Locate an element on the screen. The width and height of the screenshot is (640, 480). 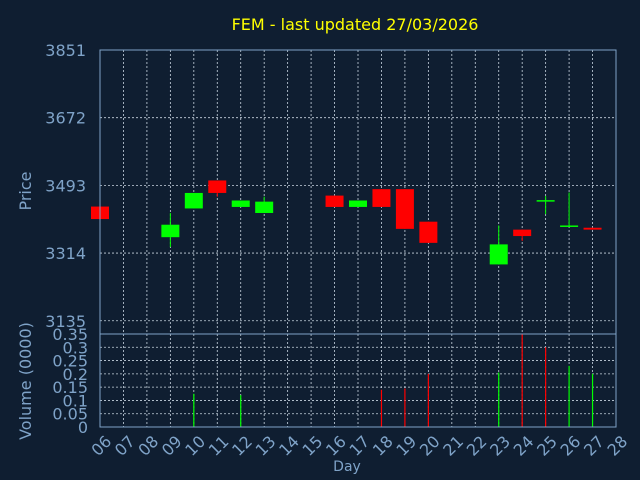
volume-y-tick: 0.3 is located at coordinates (75, 347).